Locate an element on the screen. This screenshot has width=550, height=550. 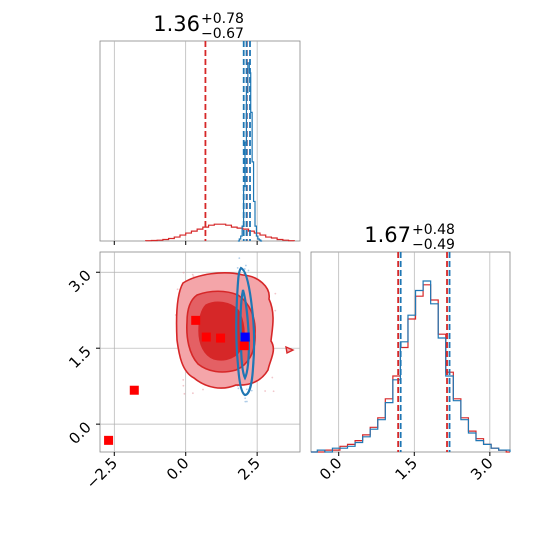
bottom-right-title-minus: −0.49 is located at coordinates (433, 245).